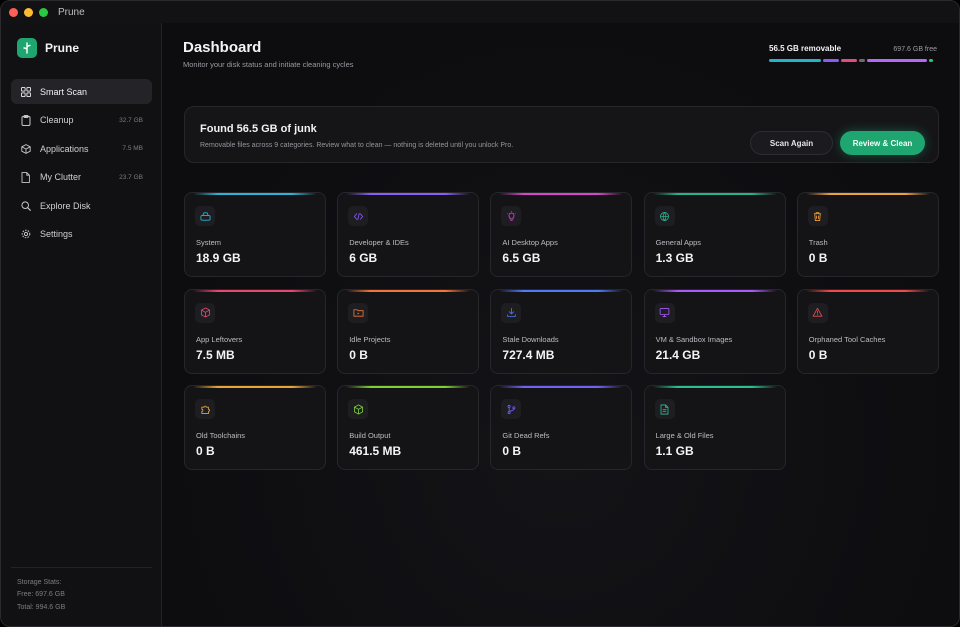 This screenshot has width=960, height=627. I want to click on download-icon, so click(511, 312).